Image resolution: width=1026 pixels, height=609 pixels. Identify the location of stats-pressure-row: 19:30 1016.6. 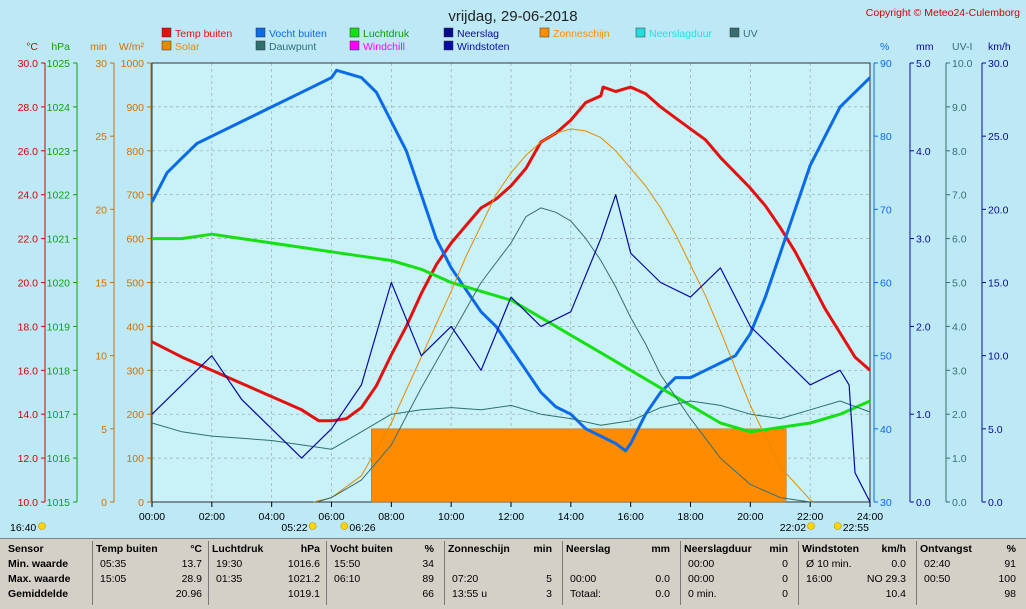
(268, 565).